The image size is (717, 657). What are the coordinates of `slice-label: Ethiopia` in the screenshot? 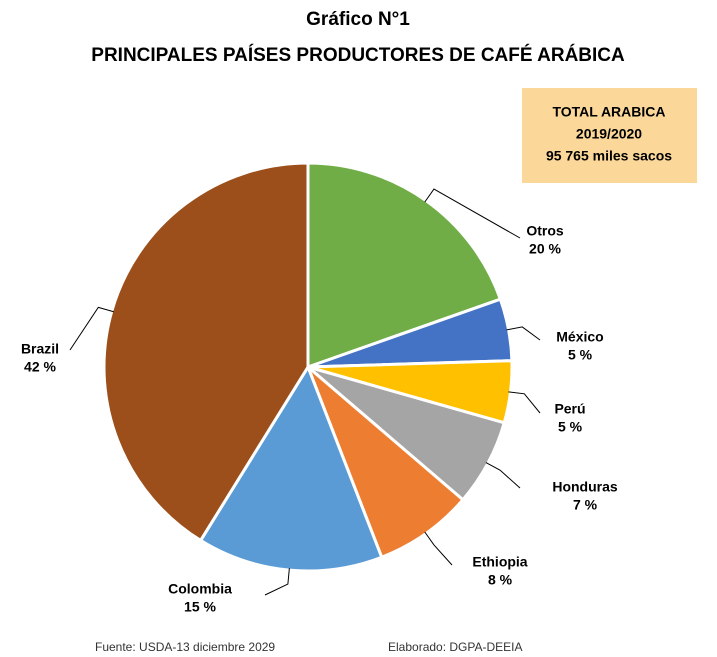 It's located at (499, 562).